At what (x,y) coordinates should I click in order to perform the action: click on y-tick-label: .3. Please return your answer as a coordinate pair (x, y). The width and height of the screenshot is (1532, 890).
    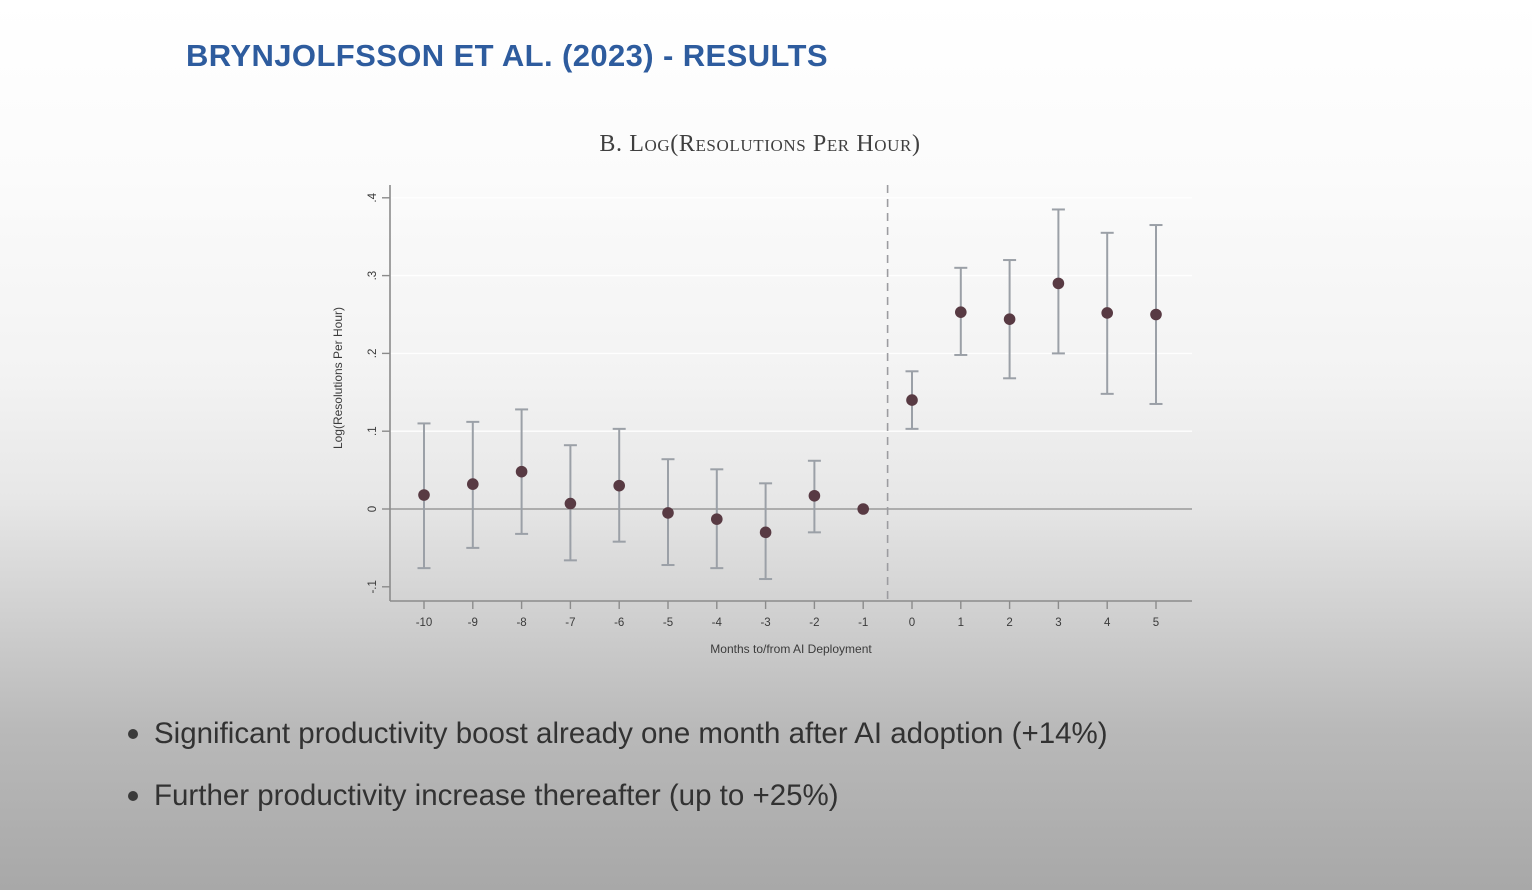
    Looking at the image, I should click on (373, 276).